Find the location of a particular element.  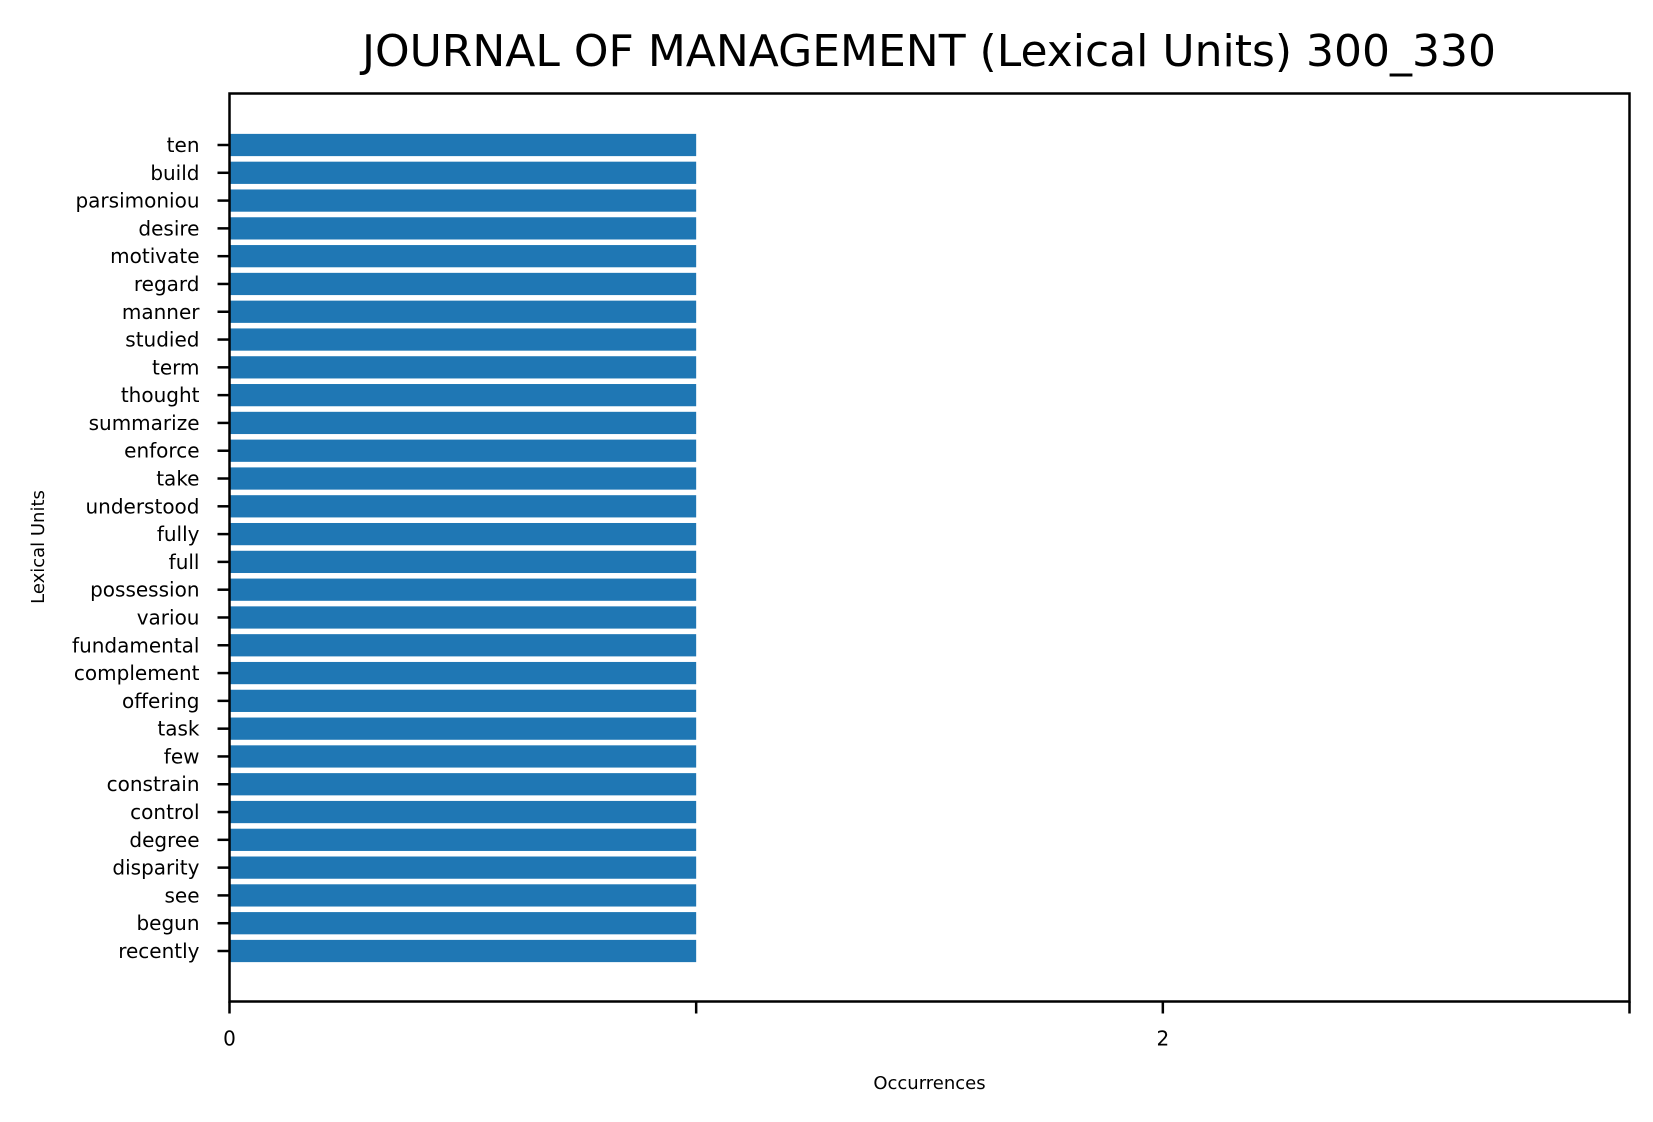

y-tick-label: parsimoniou is located at coordinates (137, 201).